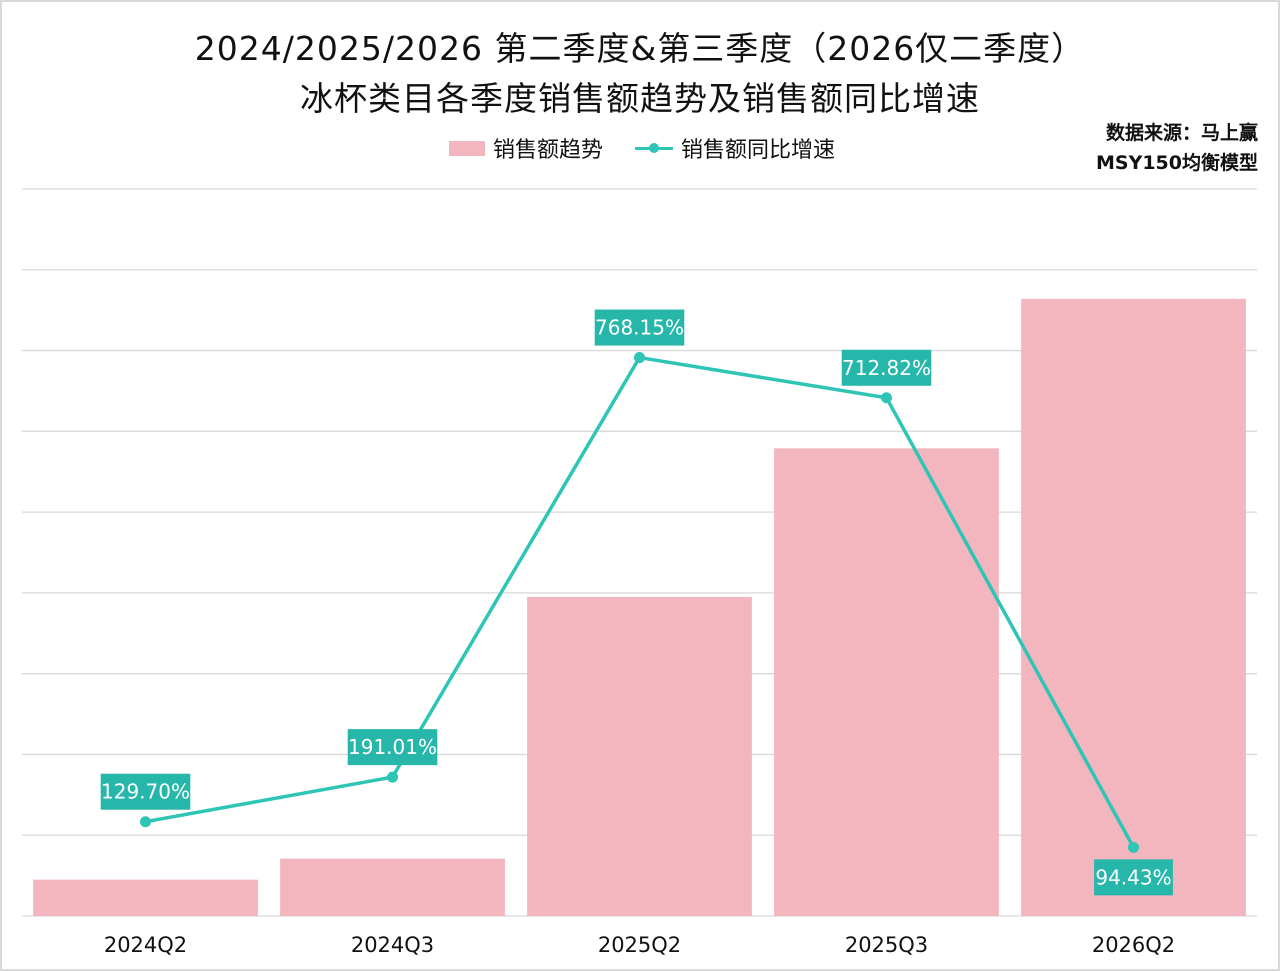 This screenshot has width=1280, height=971. I want to click on data-label: 768.15%, so click(639, 328).